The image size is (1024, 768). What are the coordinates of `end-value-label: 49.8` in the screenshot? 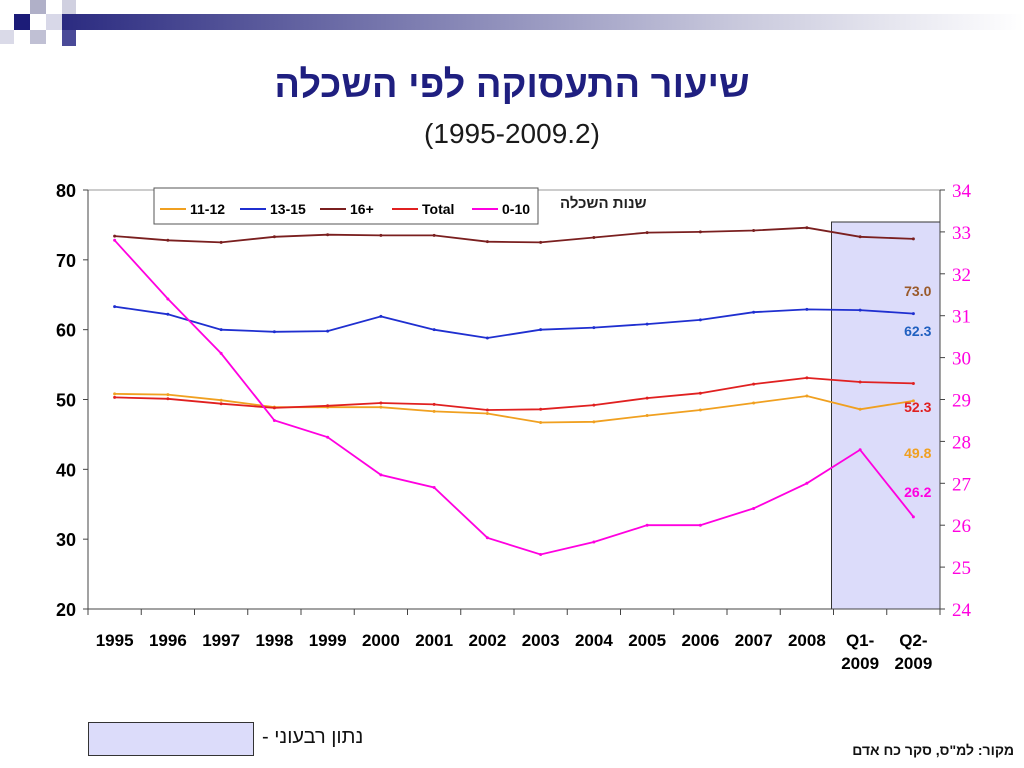 It's located at (917, 453).